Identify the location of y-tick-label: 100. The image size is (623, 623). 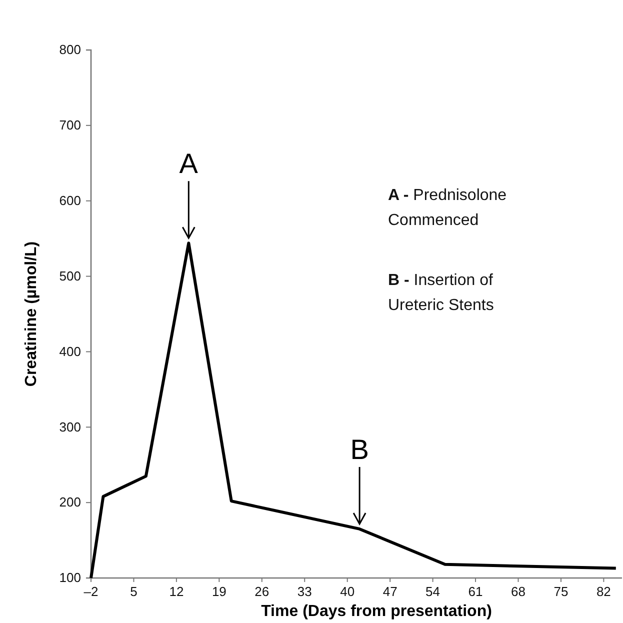
(70, 578).